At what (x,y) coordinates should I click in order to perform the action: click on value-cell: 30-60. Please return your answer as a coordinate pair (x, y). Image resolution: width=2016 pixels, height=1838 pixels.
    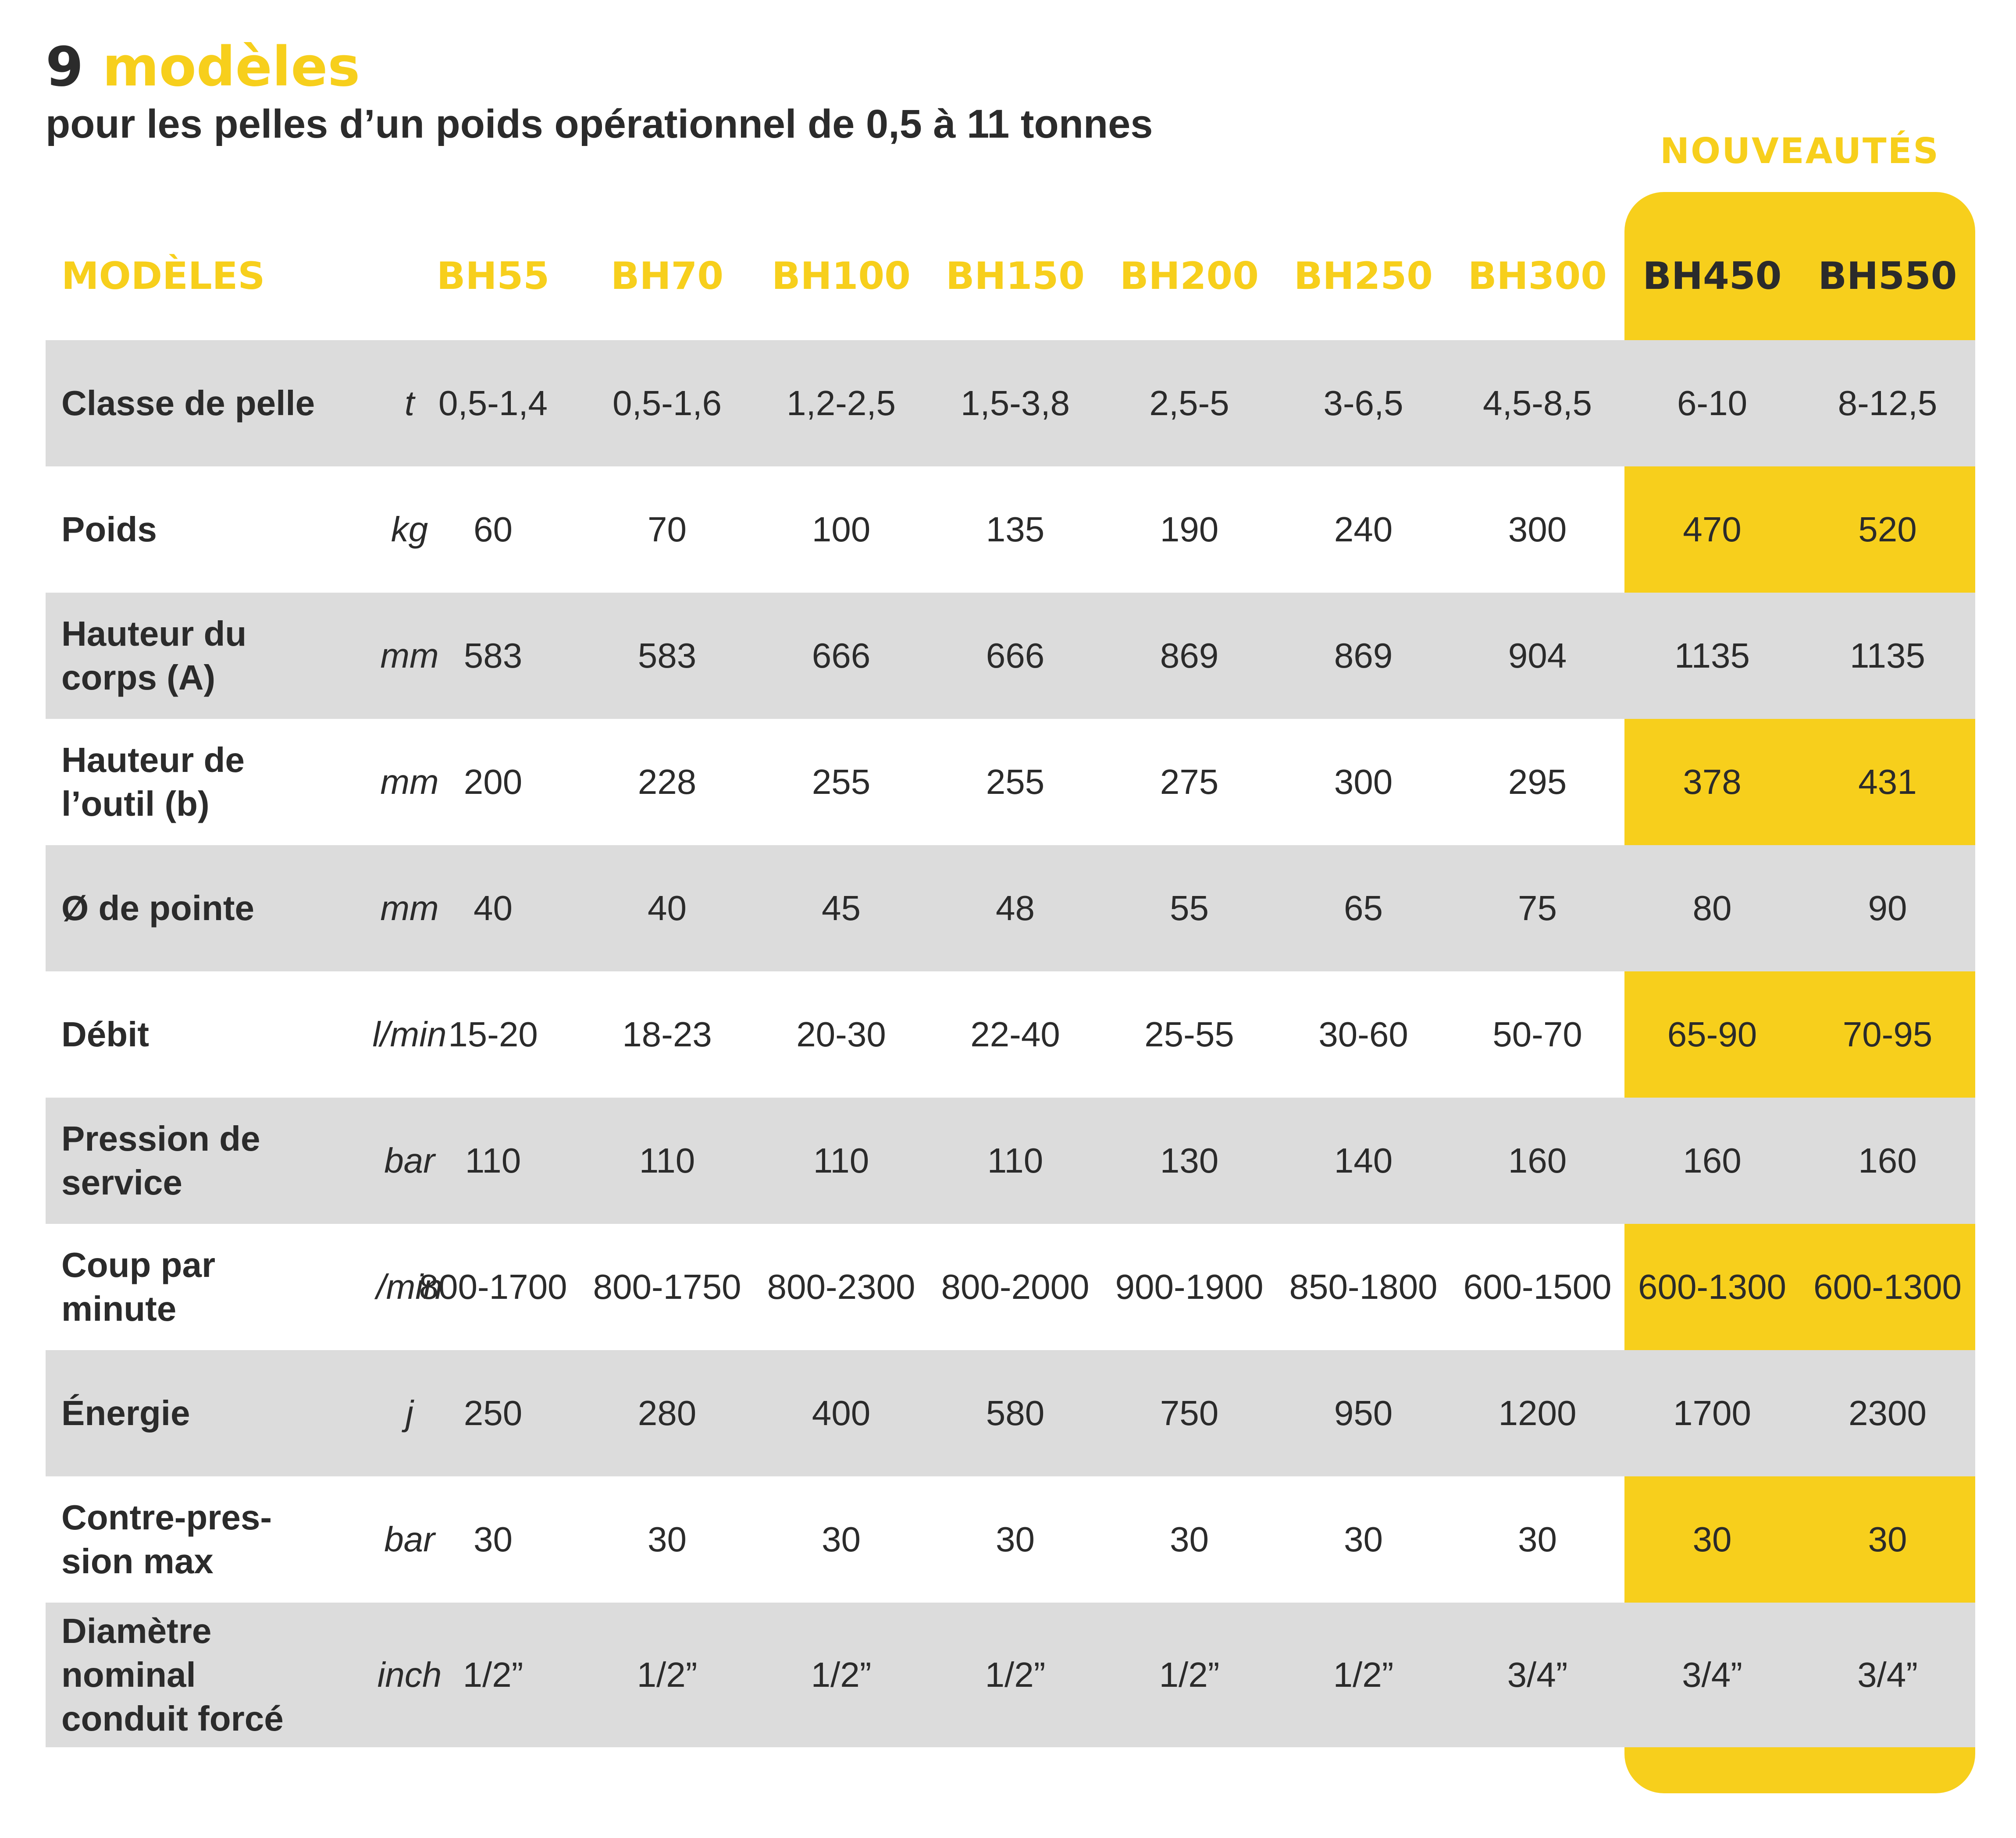
    Looking at the image, I should click on (1363, 1034).